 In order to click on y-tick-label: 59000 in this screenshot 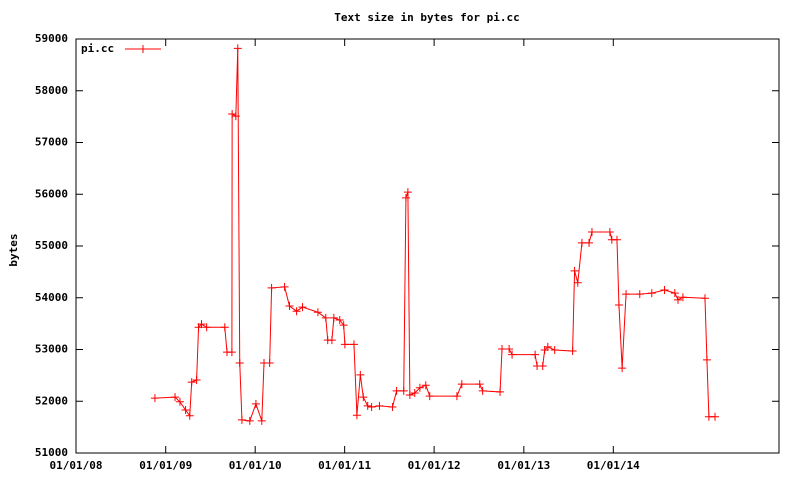, I will do `click(51, 38)`.